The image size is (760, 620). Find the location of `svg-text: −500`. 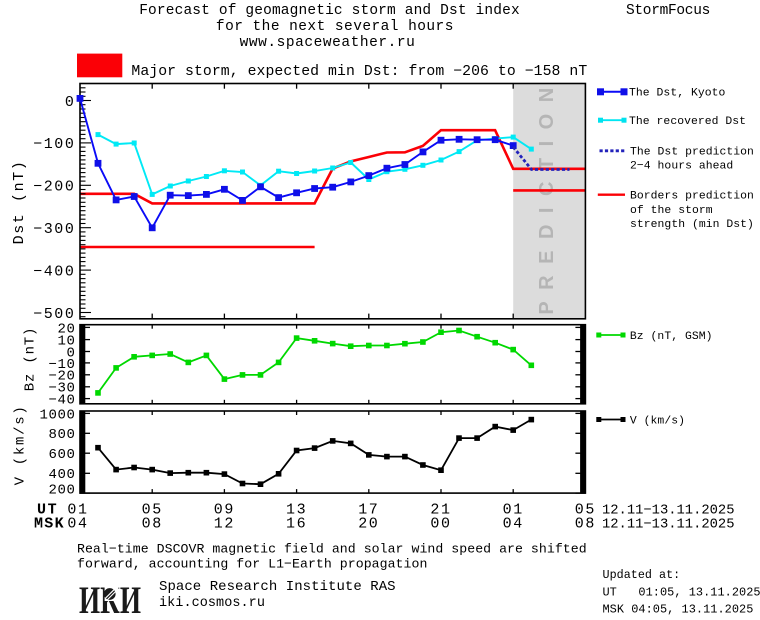

svg-text: −500 is located at coordinates (54, 314).